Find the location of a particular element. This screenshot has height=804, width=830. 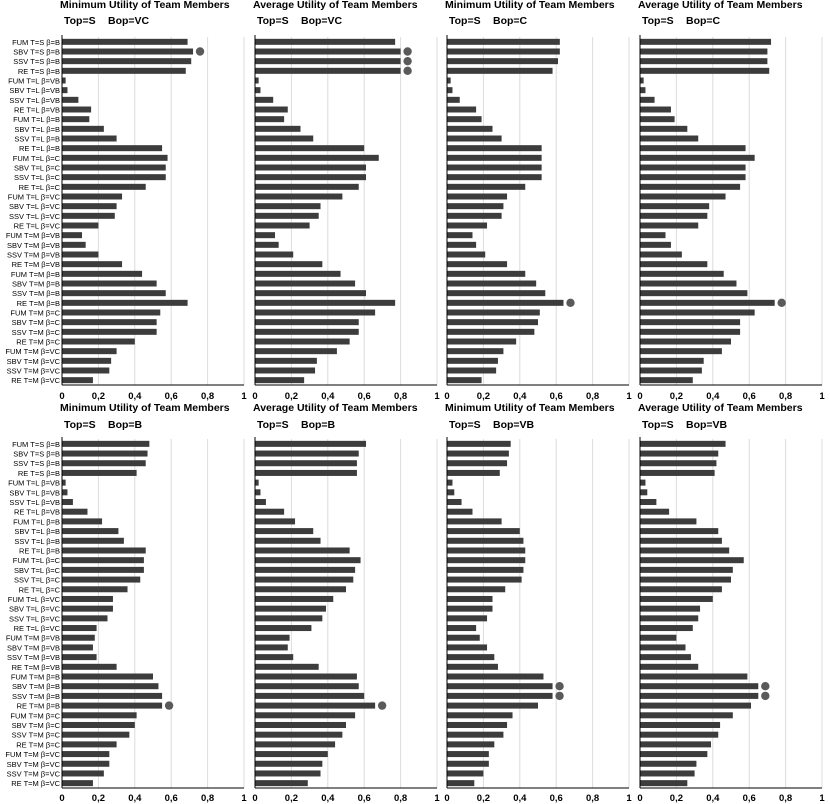

category-label: SBV T=L β=C is located at coordinates (37, 570).